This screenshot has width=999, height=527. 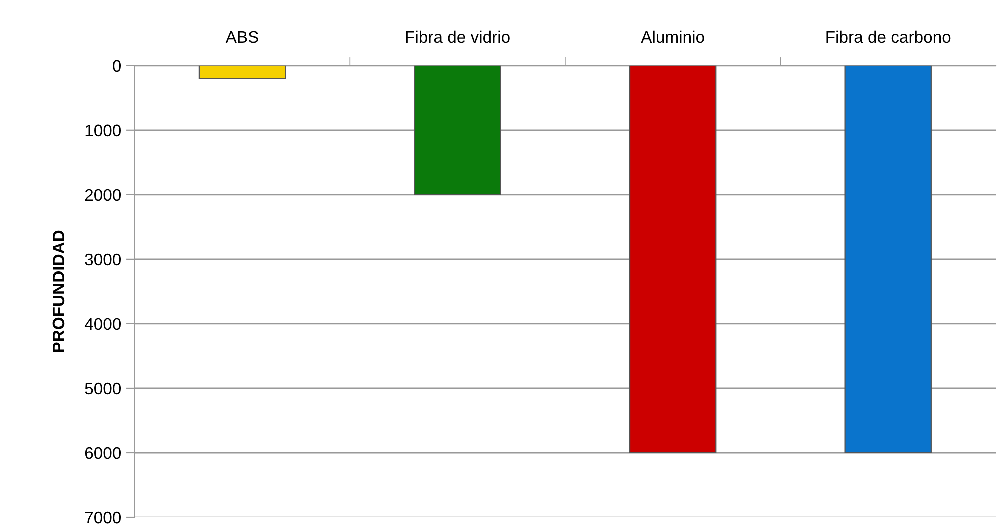 I want to click on x-tick-label: Fibra de carbono, so click(x=888, y=37).